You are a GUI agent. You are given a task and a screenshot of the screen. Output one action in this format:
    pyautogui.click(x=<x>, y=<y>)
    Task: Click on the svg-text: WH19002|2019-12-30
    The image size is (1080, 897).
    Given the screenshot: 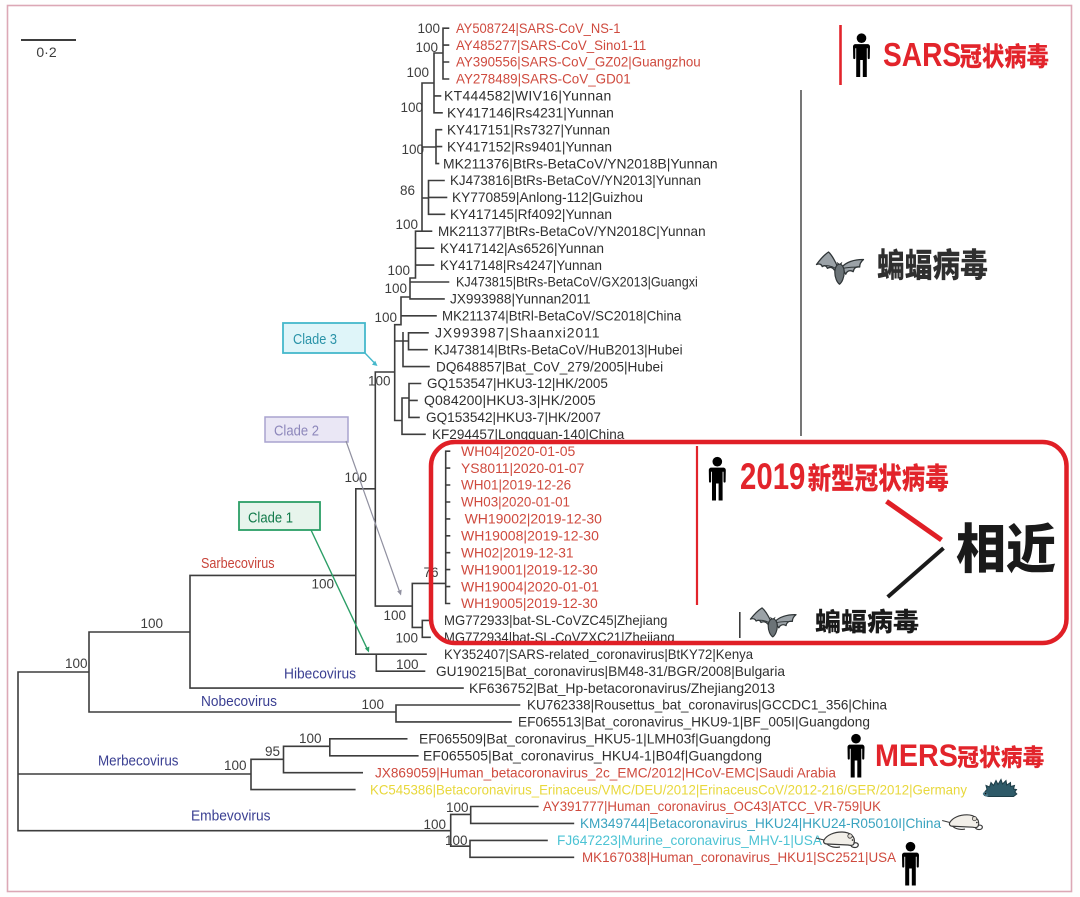 What is the action you would take?
    pyautogui.click(x=534, y=519)
    